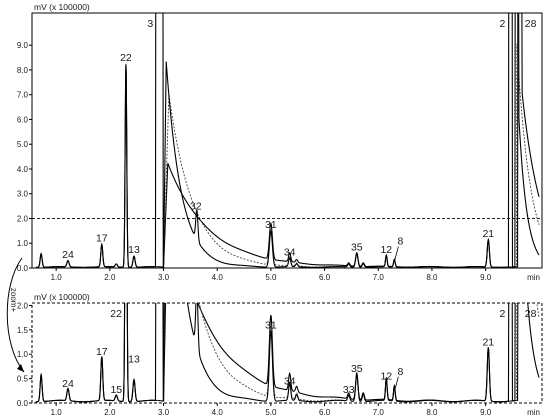 This screenshot has width=550, height=417. Describe the element at coordinates (23, 45) in the screenshot. I see `y-tick-label: 9.0` at that location.